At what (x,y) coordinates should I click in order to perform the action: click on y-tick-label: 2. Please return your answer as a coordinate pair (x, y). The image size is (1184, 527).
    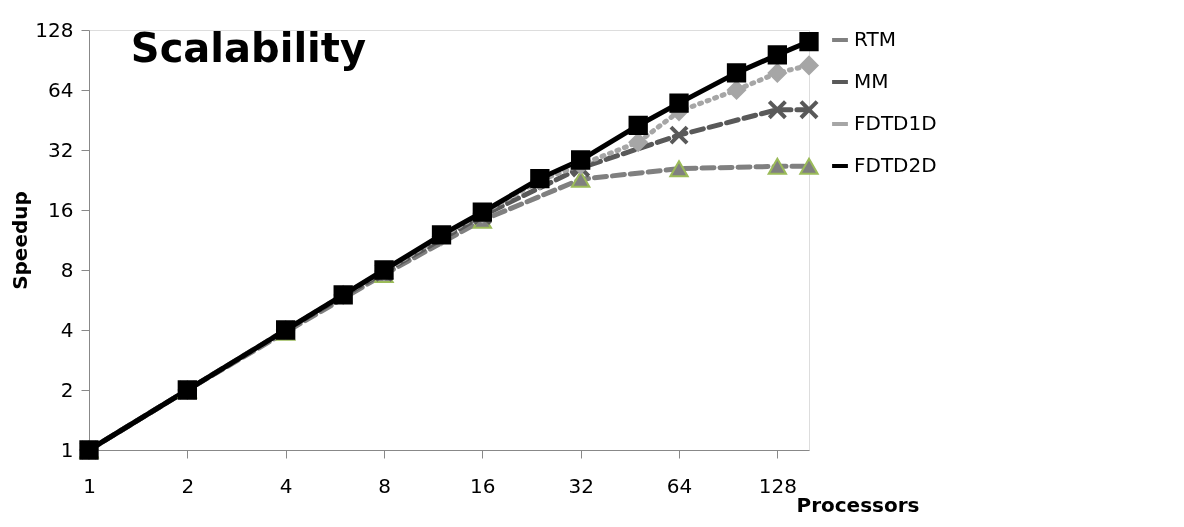
    Looking at the image, I should click on (67, 389).